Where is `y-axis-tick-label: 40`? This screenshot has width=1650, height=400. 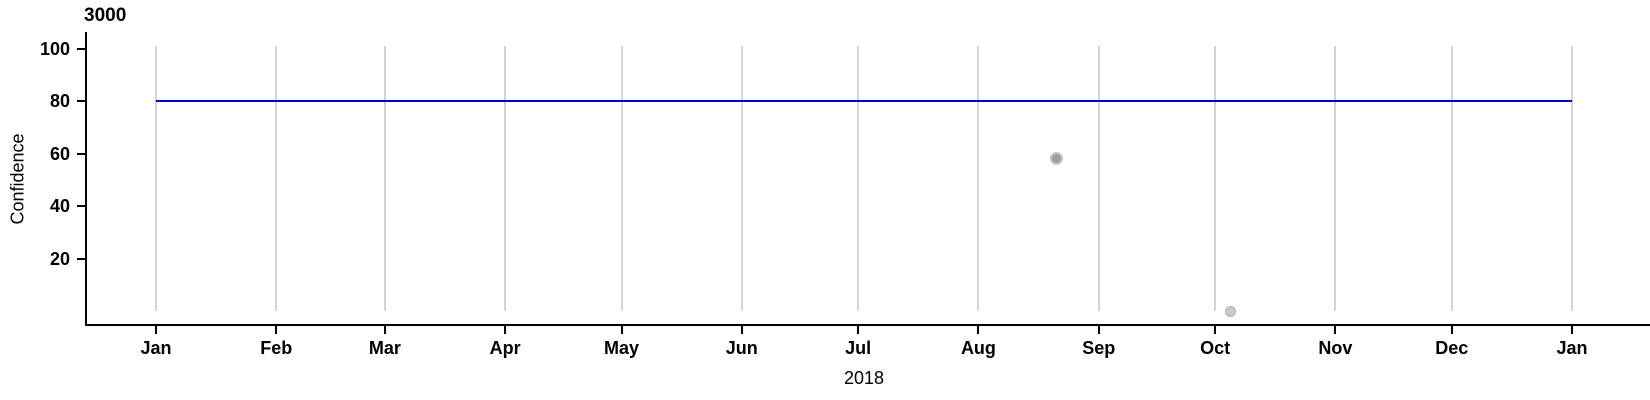 y-axis-tick-label: 40 is located at coordinates (59, 206).